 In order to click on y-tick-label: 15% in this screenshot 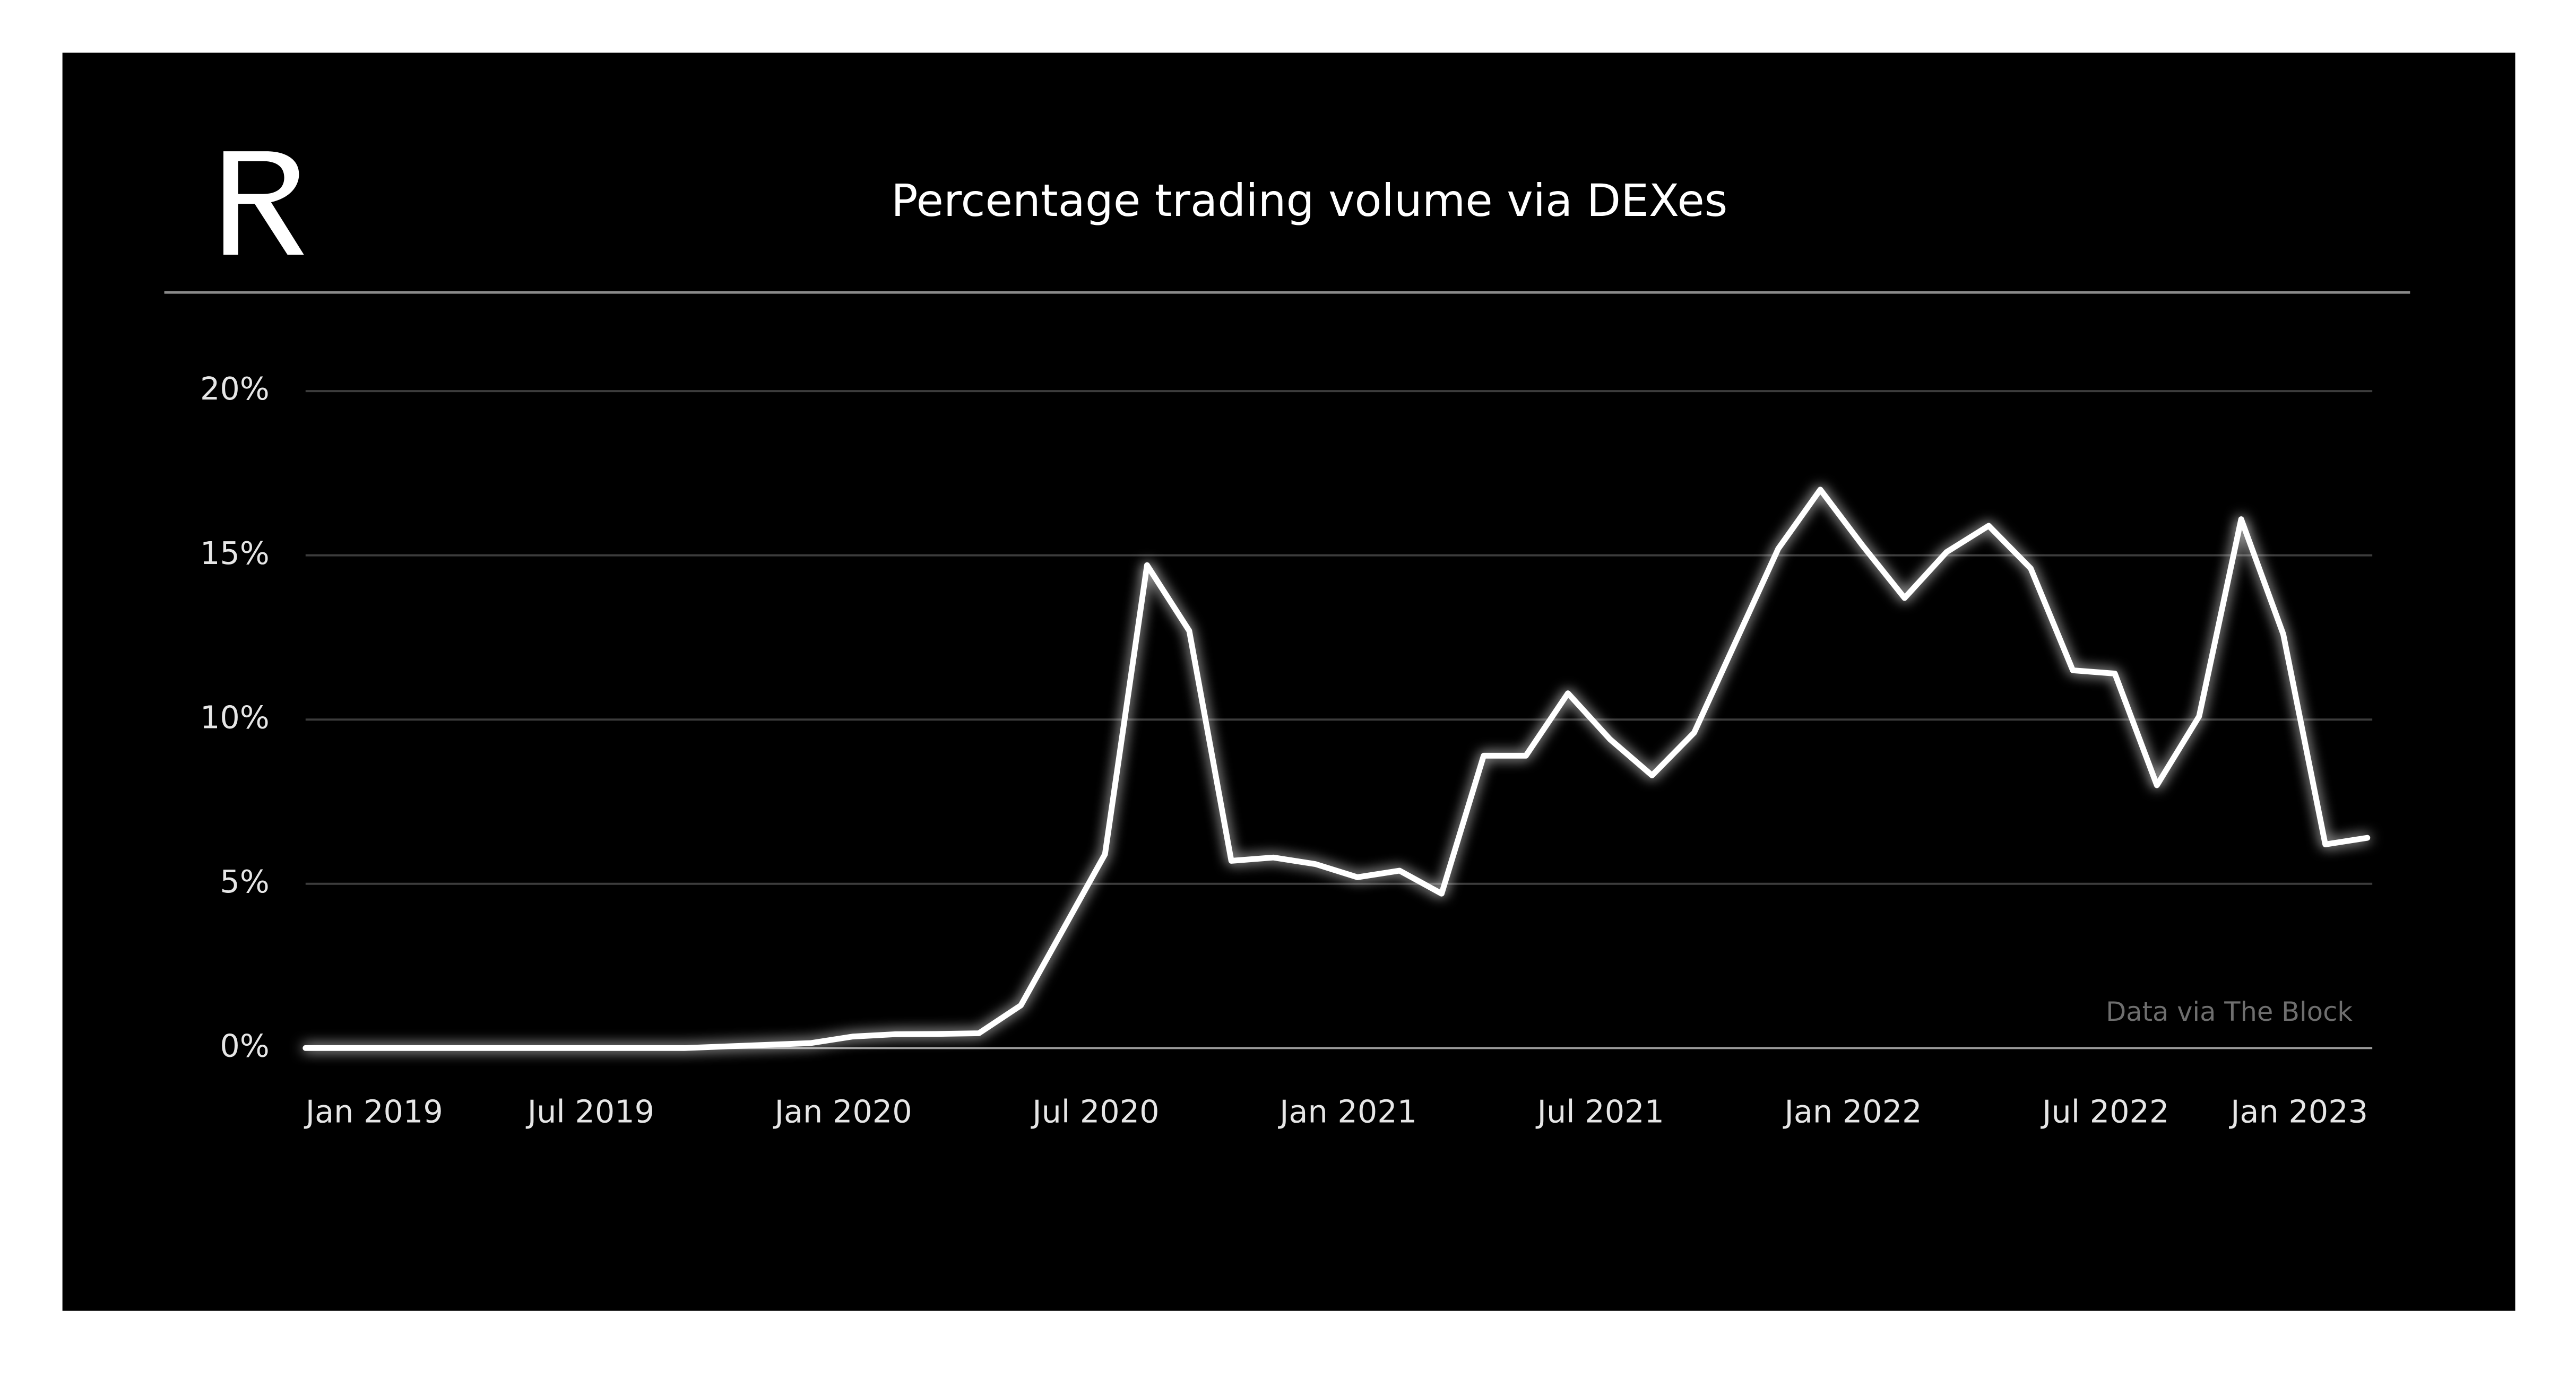, I will do `click(235, 553)`.